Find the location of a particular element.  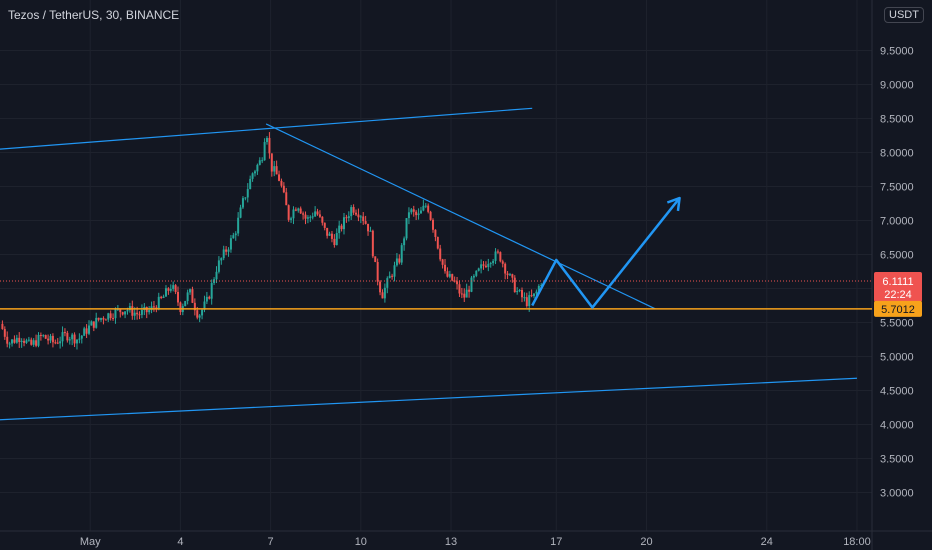

x-tick-label: 4 is located at coordinates (180, 542).